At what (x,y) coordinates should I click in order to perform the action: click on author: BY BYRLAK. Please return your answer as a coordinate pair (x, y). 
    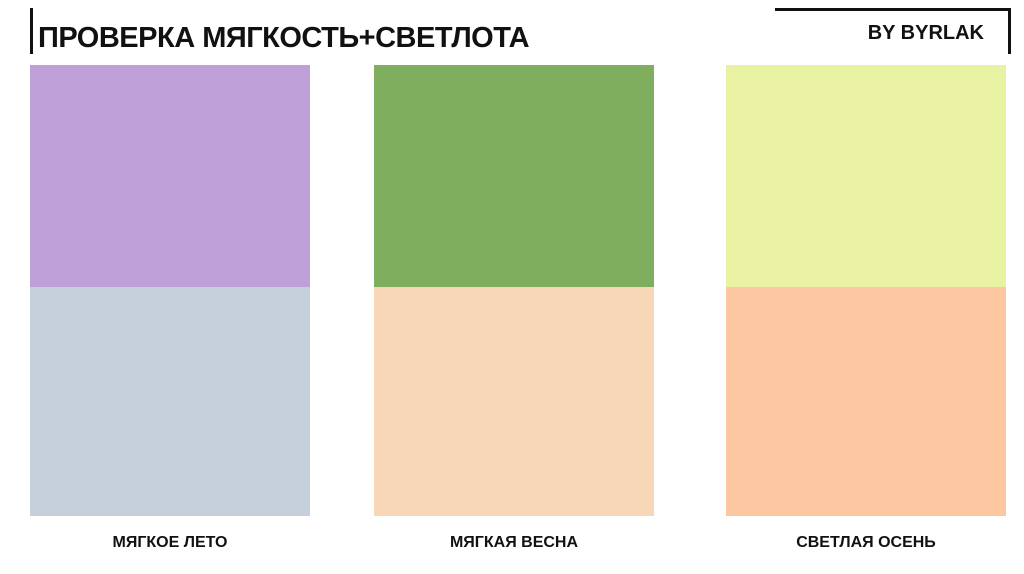
    Looking at the image, I should click on (925, 33).